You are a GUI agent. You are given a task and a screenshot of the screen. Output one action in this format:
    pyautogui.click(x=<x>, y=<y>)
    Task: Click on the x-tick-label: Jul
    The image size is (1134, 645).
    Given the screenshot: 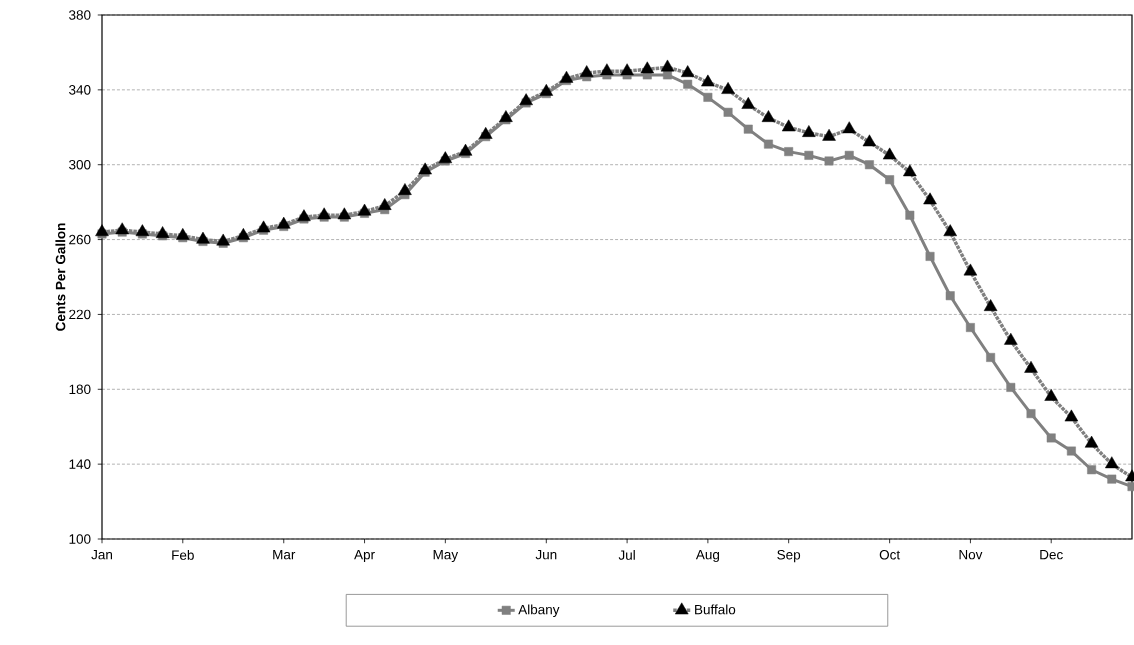 What is the action you would take?
    pyautogui.click(x=626, y=554)
    